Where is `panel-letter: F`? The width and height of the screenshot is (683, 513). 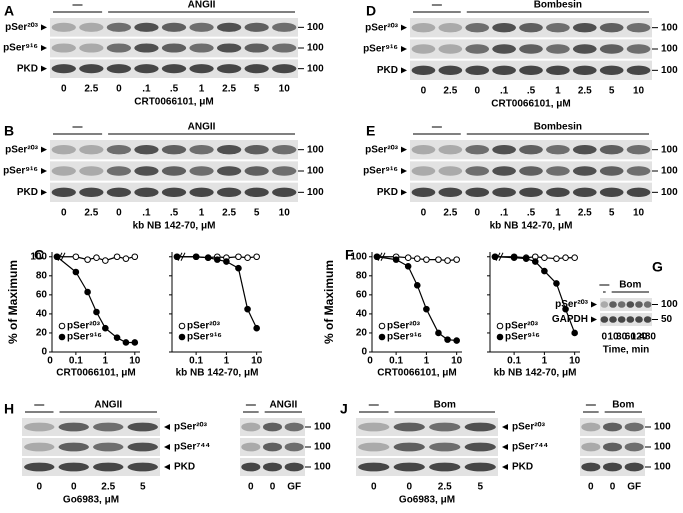 panel-letter: F is located at coordinates (349, 255).